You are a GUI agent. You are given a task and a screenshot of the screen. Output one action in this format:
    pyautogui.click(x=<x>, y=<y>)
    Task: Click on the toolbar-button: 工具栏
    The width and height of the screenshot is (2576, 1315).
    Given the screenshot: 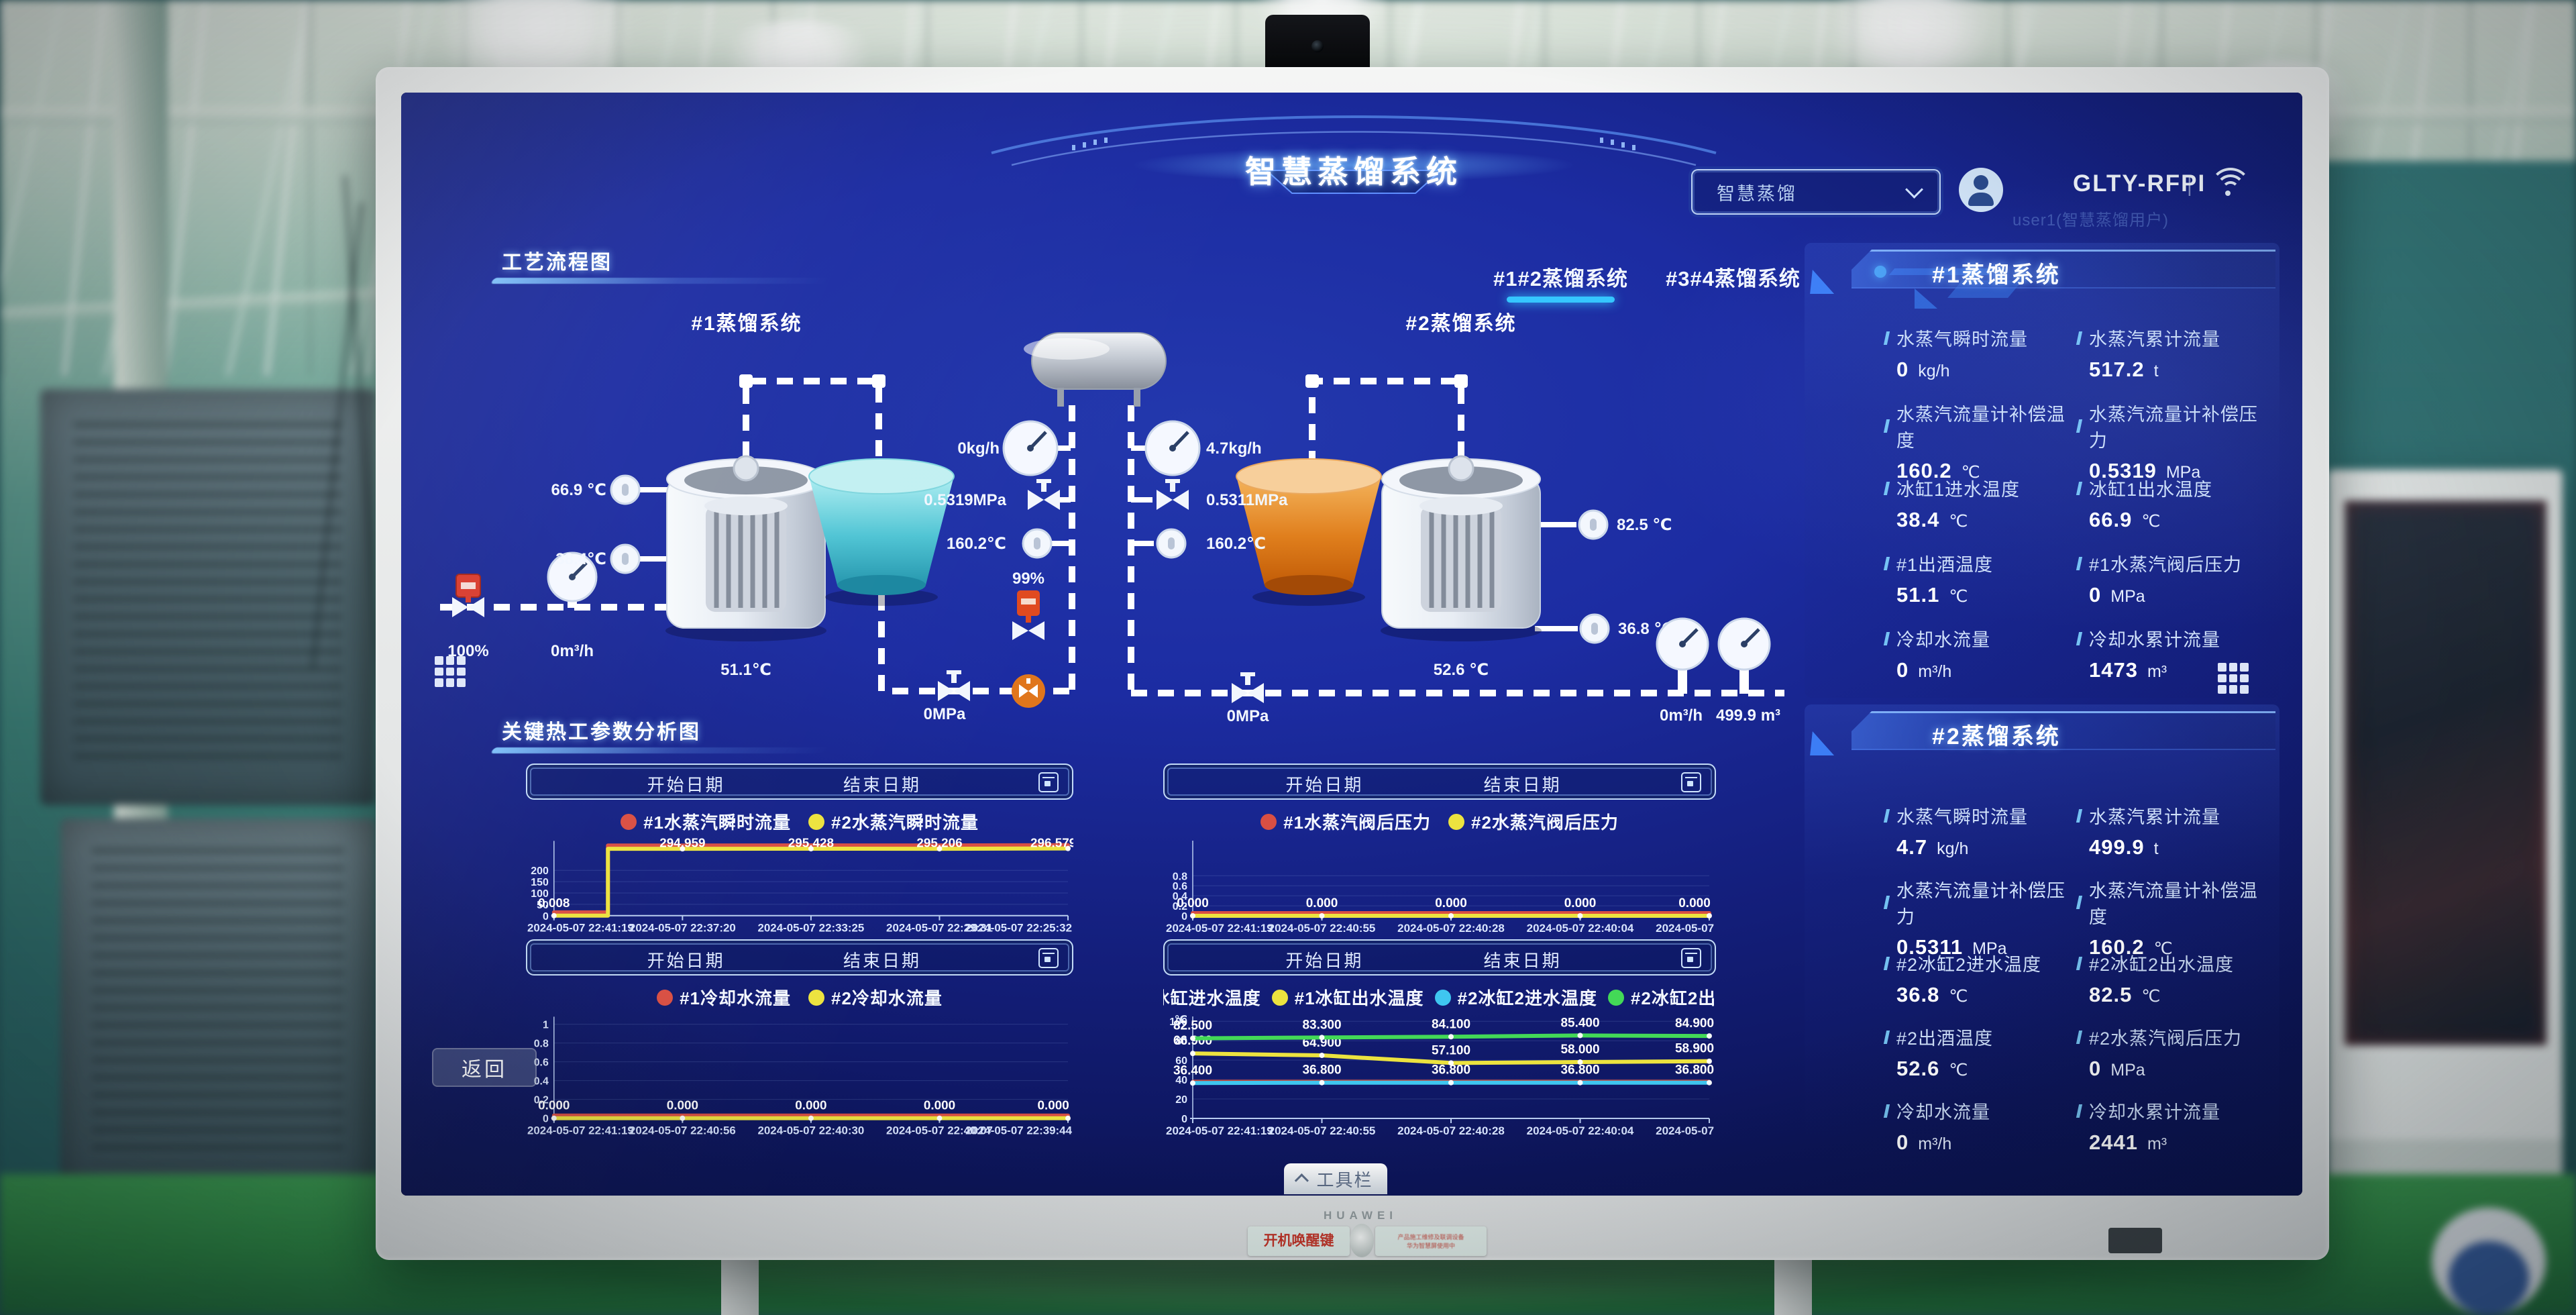 What is the action you would take?
    pyautogui.click(x=1335, y=1178)
    